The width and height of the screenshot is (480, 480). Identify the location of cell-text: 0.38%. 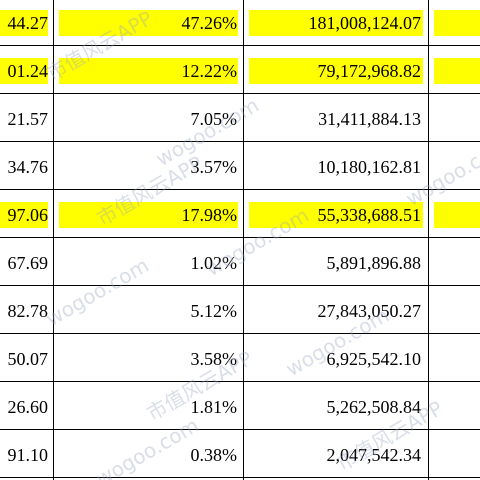
(214, 455).